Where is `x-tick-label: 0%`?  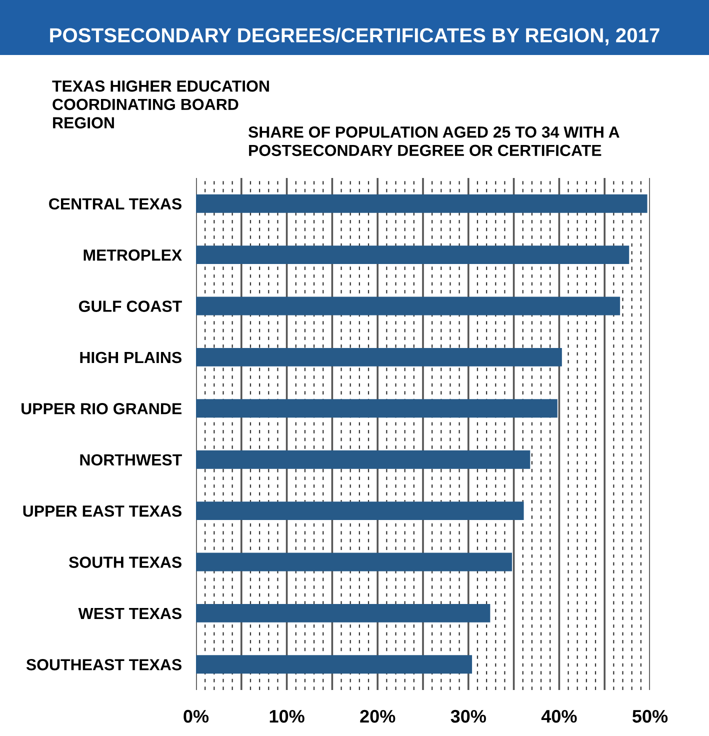 x-tick-label: 0% is located at coordinates (196, 716).